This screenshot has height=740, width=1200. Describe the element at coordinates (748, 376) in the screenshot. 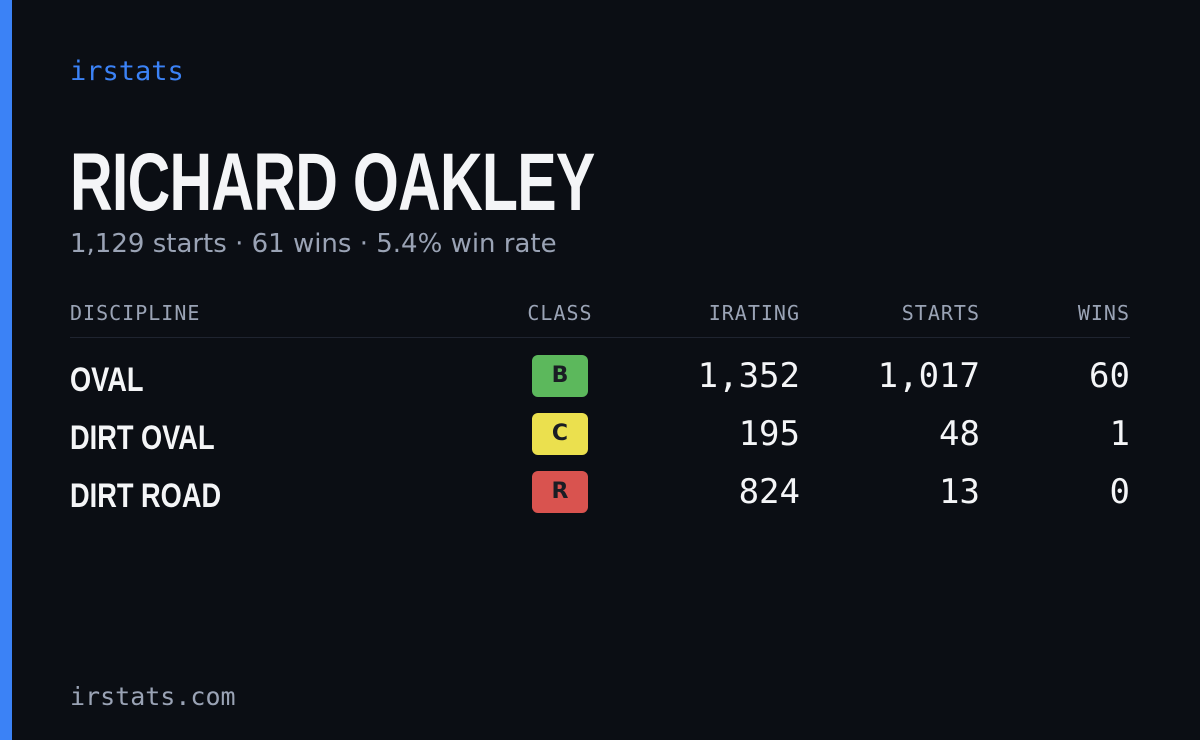

I see `irating-value: 1,352` at that location.